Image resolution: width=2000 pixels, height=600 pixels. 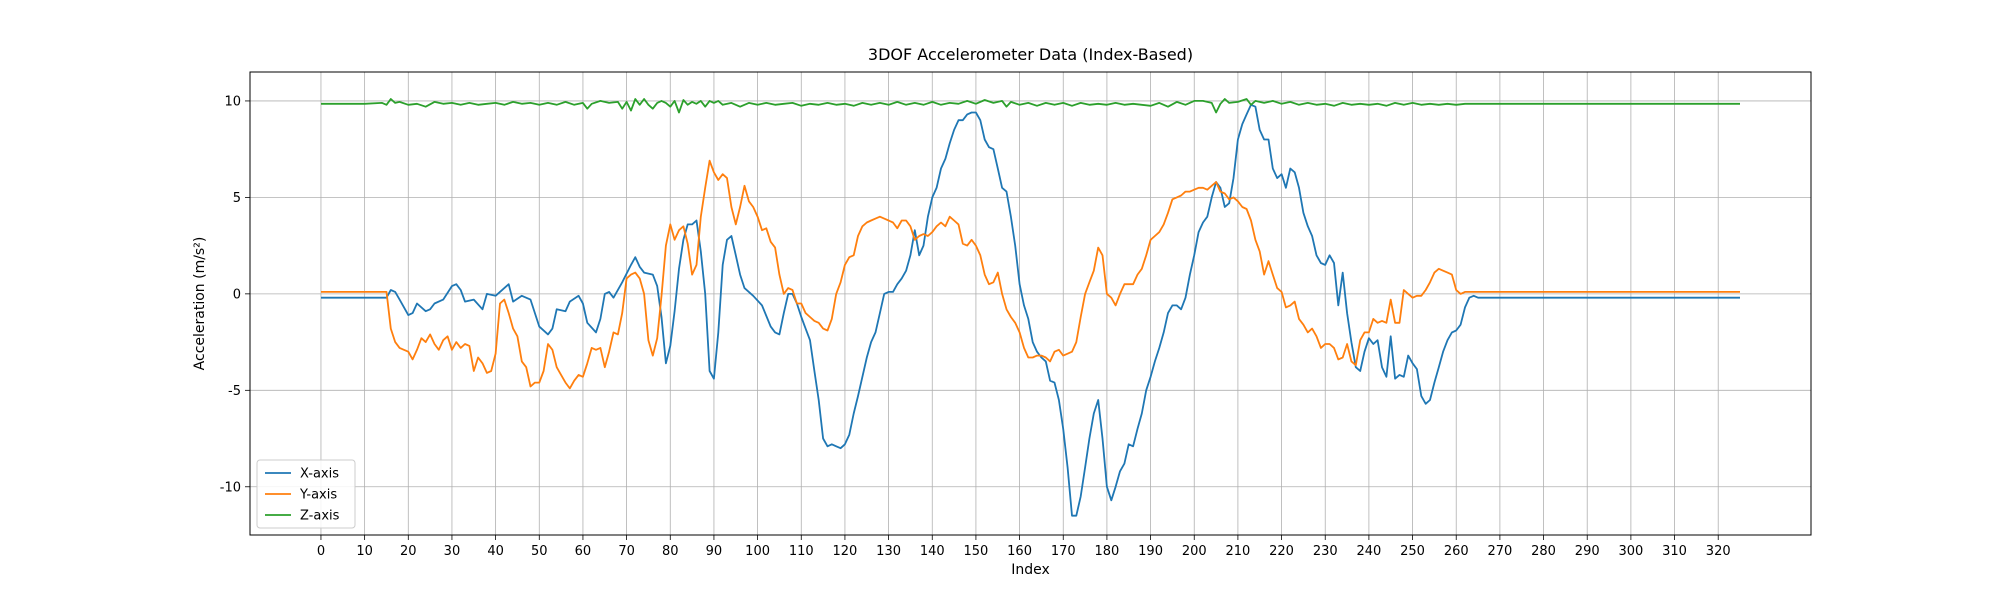 I want to click on series-line-z-axis, so click(x=1030, y=106).